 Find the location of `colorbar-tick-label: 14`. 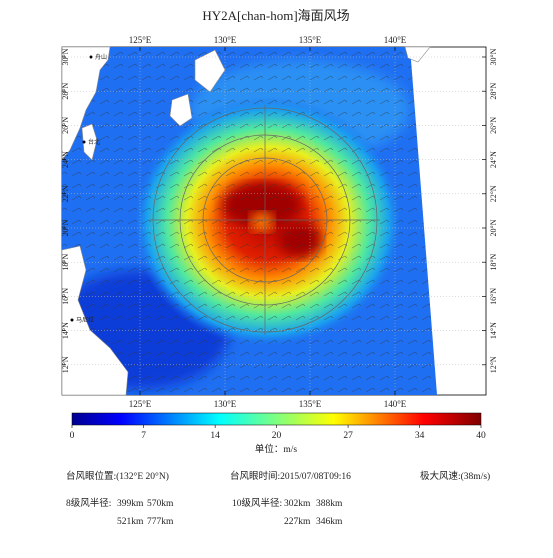

colorbar-tick-label: 14 is located at coordinates (215, 436).